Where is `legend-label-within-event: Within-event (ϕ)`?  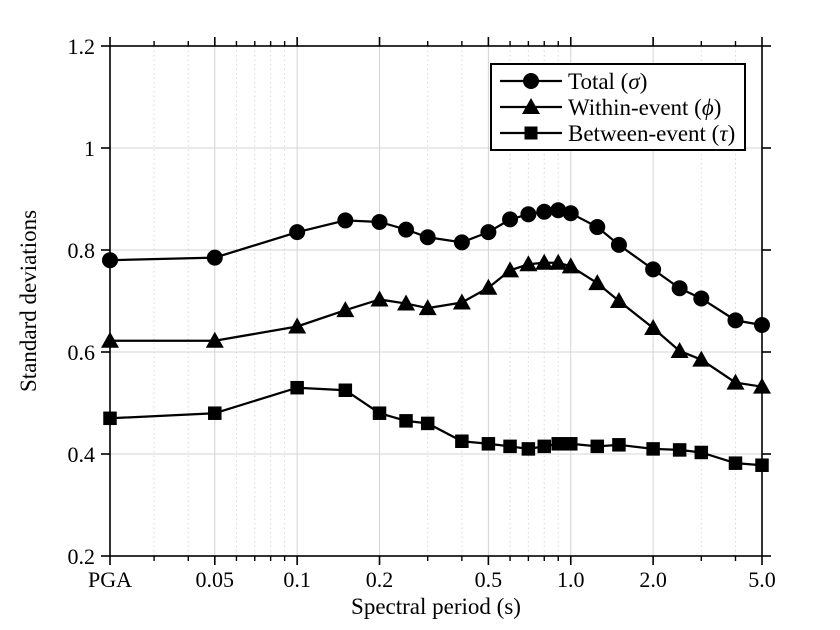 legend-label-within-event: Within-event (ϕ) is located at coordinates (645, 107).